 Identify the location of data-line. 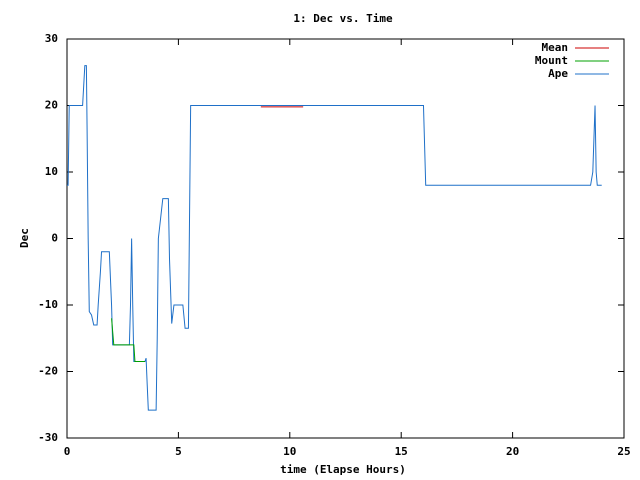
(128, 340).